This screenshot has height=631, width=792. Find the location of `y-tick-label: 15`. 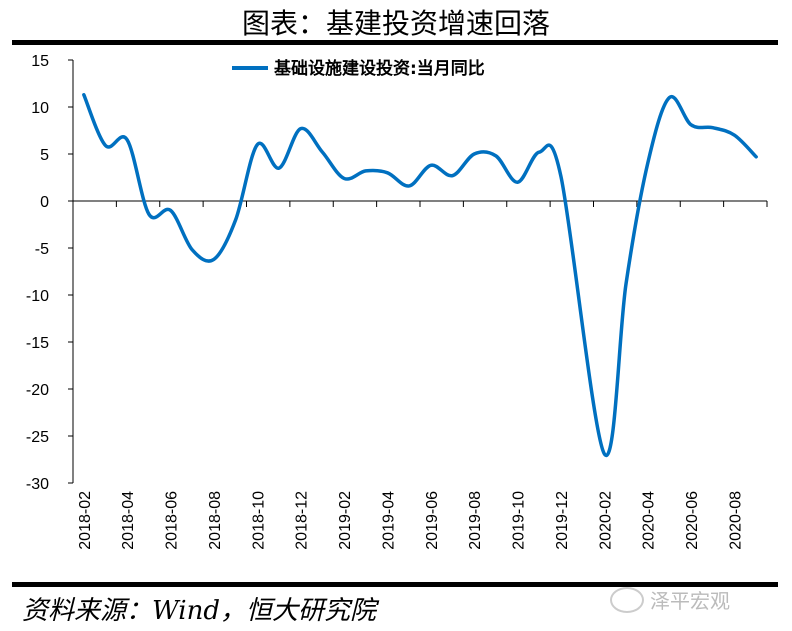

y-tick-label: 15 is located at coordinates (40, 61).